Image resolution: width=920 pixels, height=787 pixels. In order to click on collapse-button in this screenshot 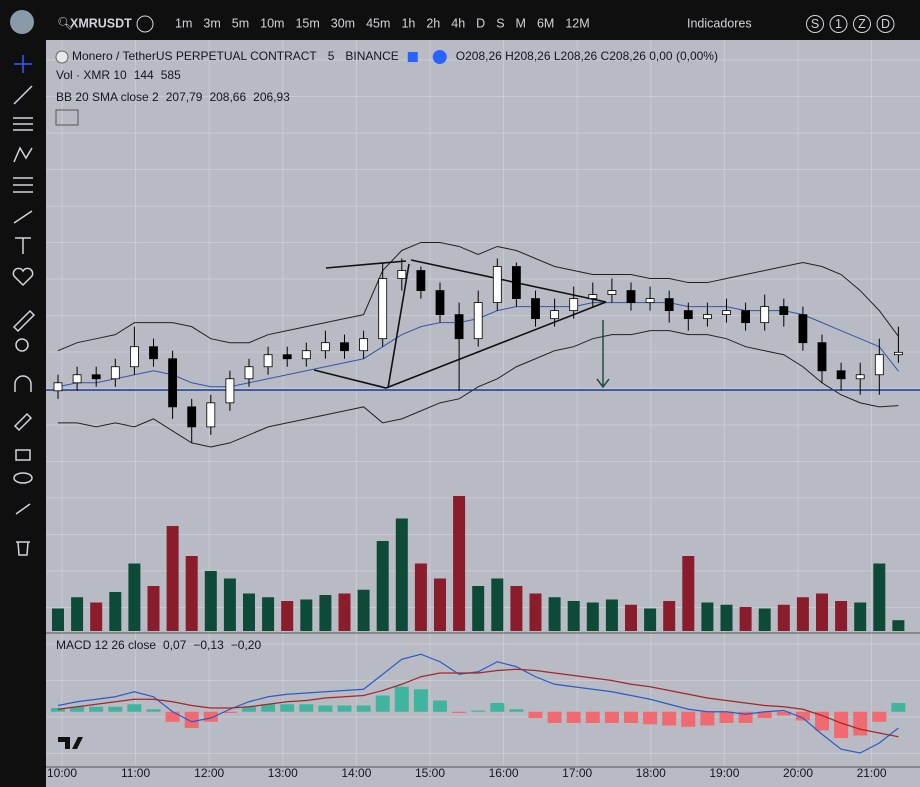, I will do `click(67, 117)`.